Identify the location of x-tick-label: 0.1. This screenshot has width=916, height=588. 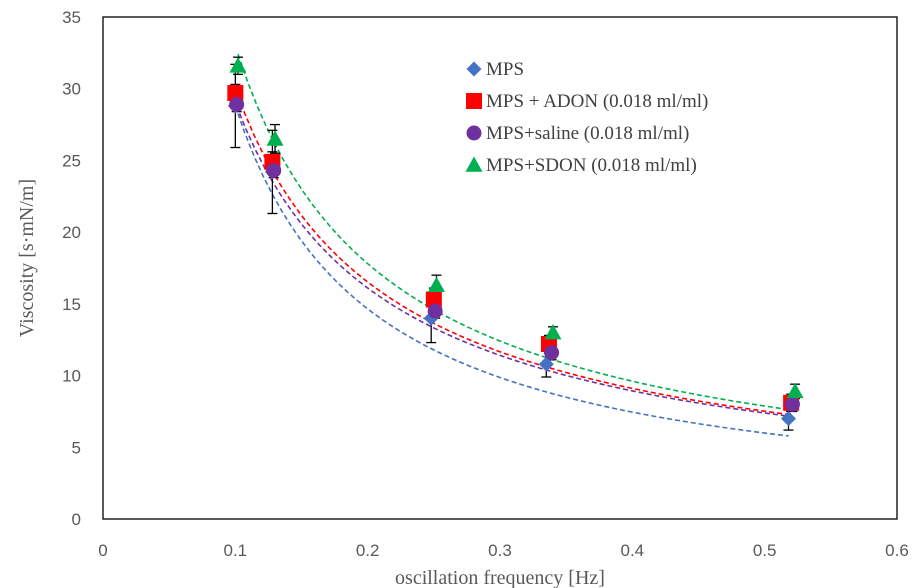
(236, 550).